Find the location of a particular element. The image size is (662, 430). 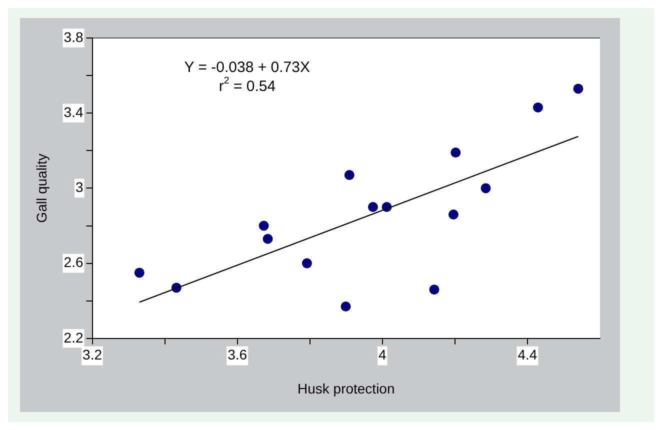

x-axis-title: Husk protection is located at coordinates (346, 388).